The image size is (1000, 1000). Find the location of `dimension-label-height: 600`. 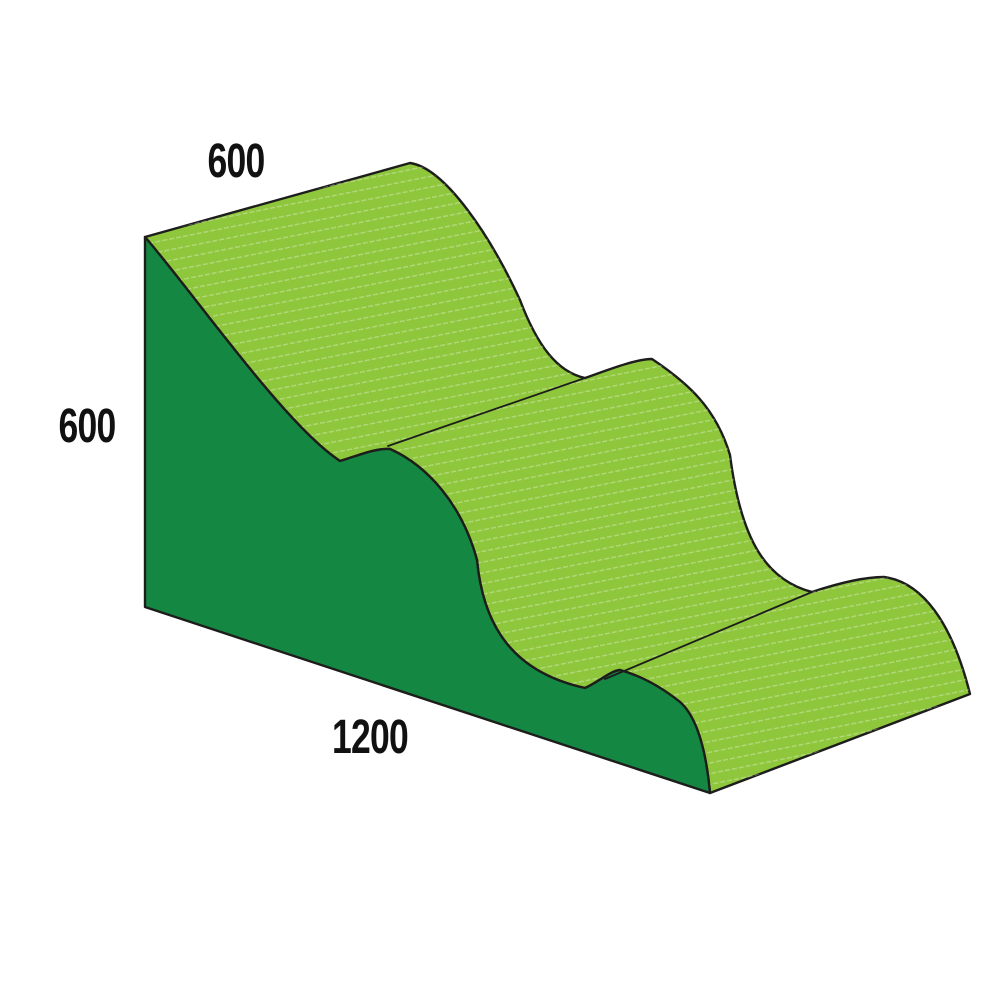

dimension-label-height: 600 is located at coordinates (86, 425).